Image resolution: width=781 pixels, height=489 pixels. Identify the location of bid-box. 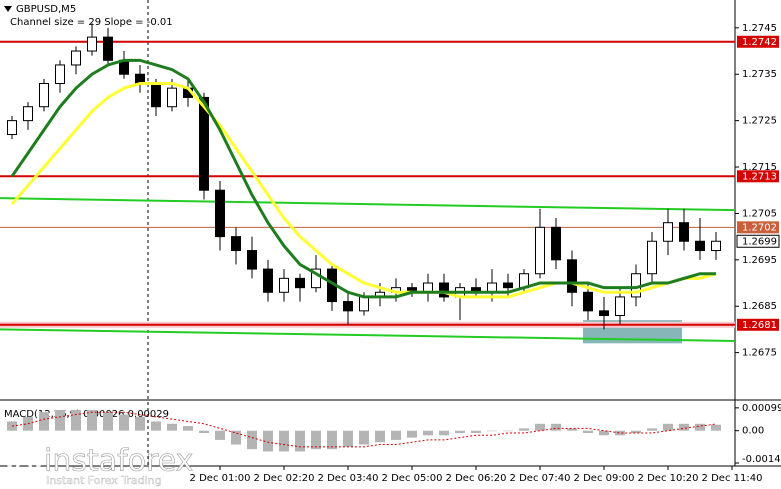
(758, 241).